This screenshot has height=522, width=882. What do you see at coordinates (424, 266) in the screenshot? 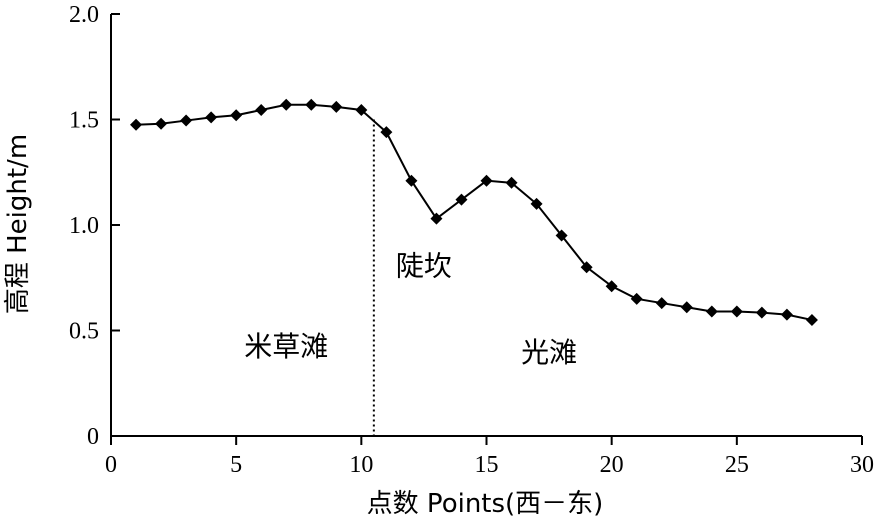
I see `region-label: 陡坎` at bounding box center [424, 266].